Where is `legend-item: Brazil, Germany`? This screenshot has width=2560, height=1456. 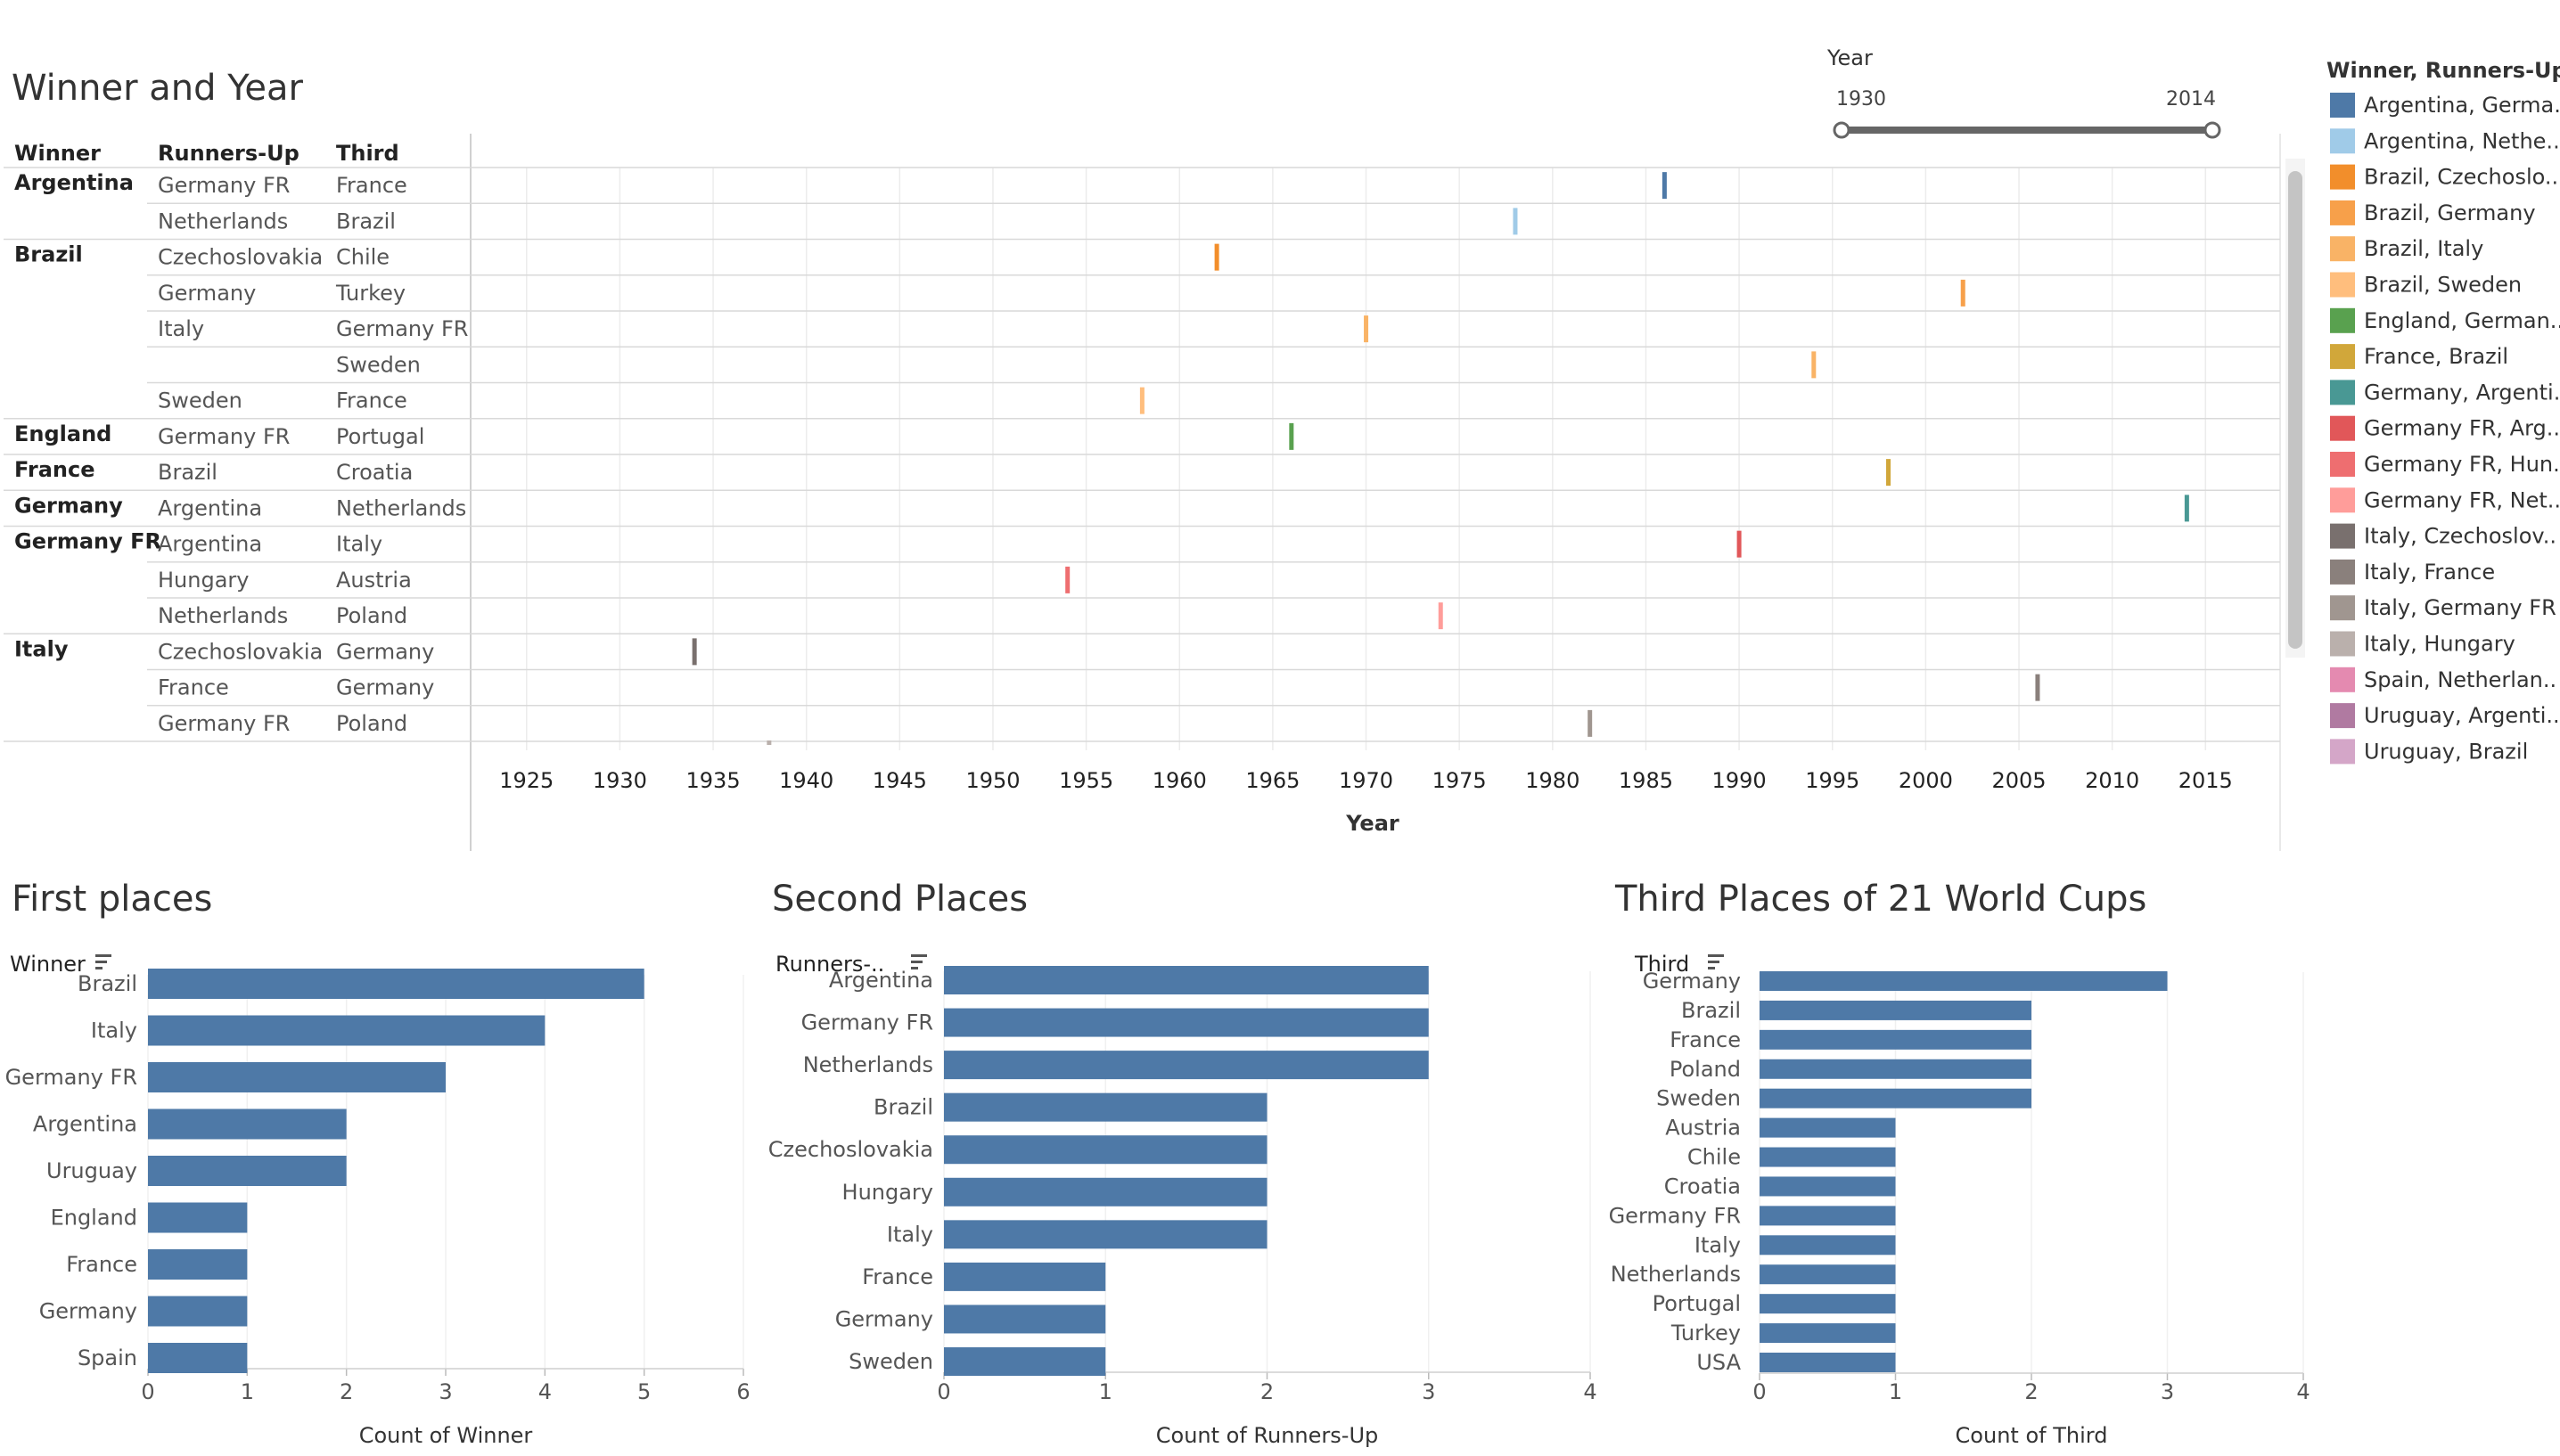 legend-item: Brazil, Germany is located at coordinates (2433, 212).